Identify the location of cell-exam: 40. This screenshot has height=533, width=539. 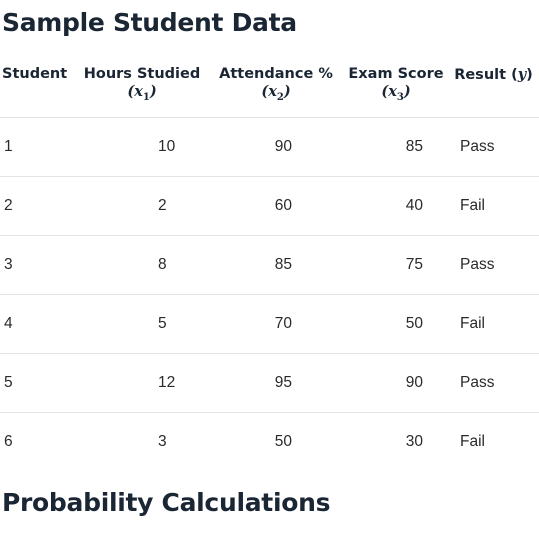
(396, 206).